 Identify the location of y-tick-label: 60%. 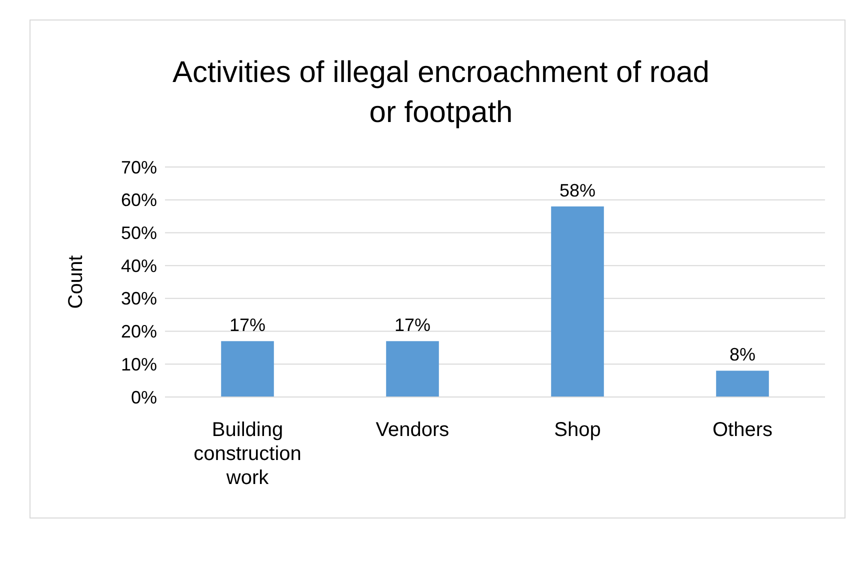
(138, 200).